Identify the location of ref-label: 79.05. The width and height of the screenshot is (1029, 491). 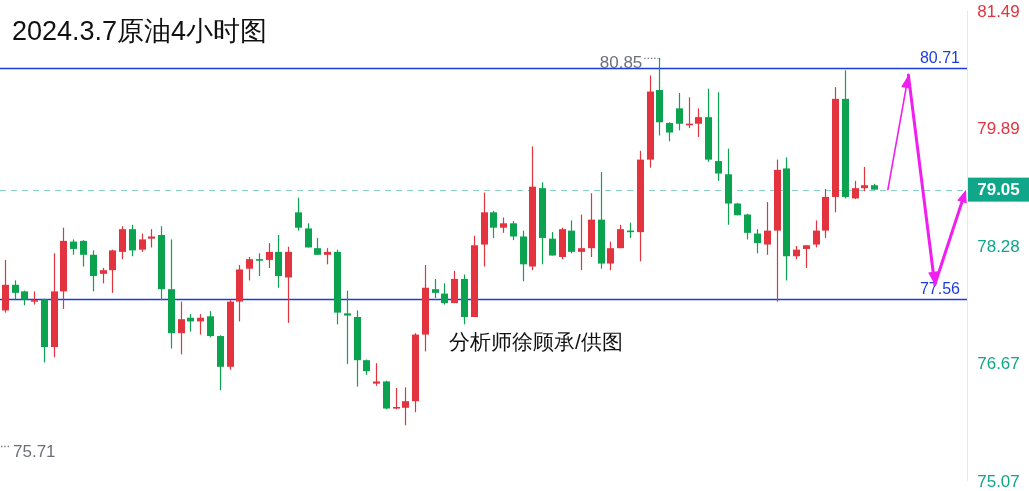
(998, 190).